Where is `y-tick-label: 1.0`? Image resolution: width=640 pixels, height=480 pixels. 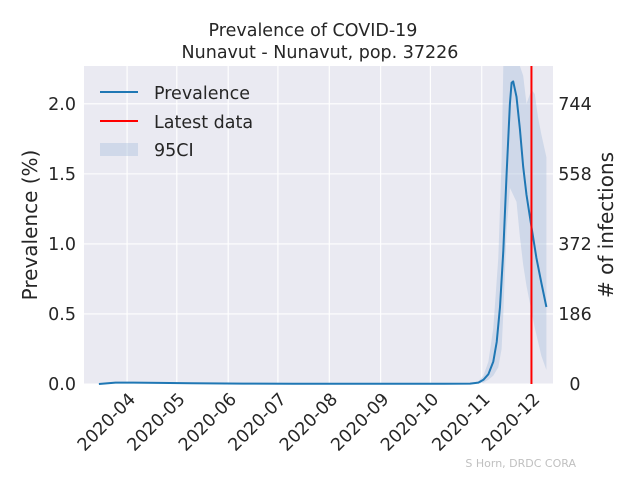
y-tick-label: 1.0 is located at coordinates (62, 245).